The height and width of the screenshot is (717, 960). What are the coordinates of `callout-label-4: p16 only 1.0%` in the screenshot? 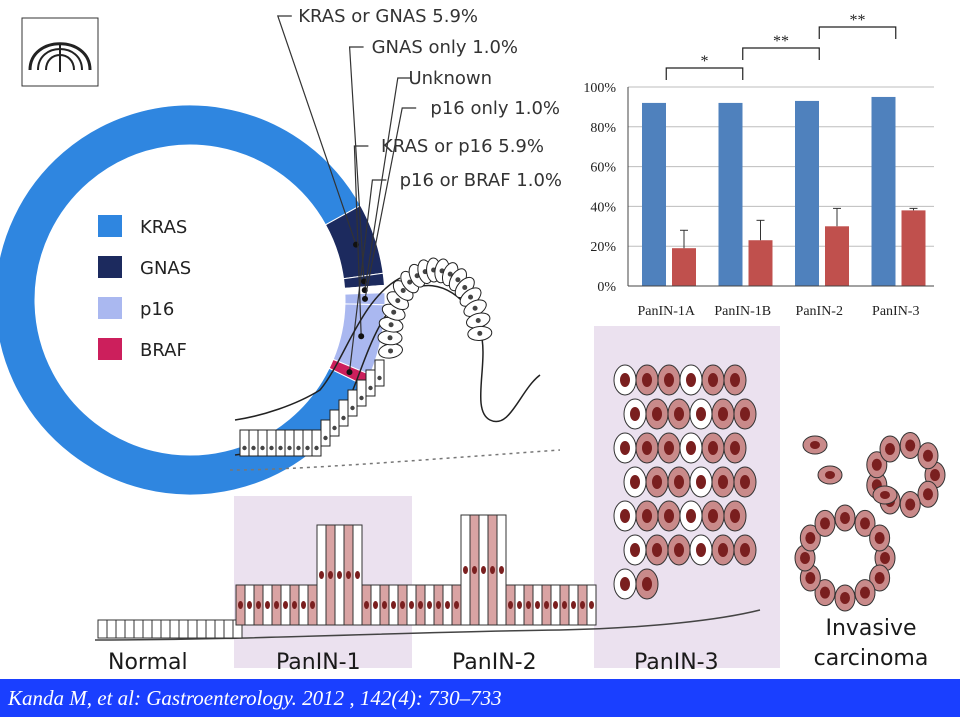 It's located at (495, 108).